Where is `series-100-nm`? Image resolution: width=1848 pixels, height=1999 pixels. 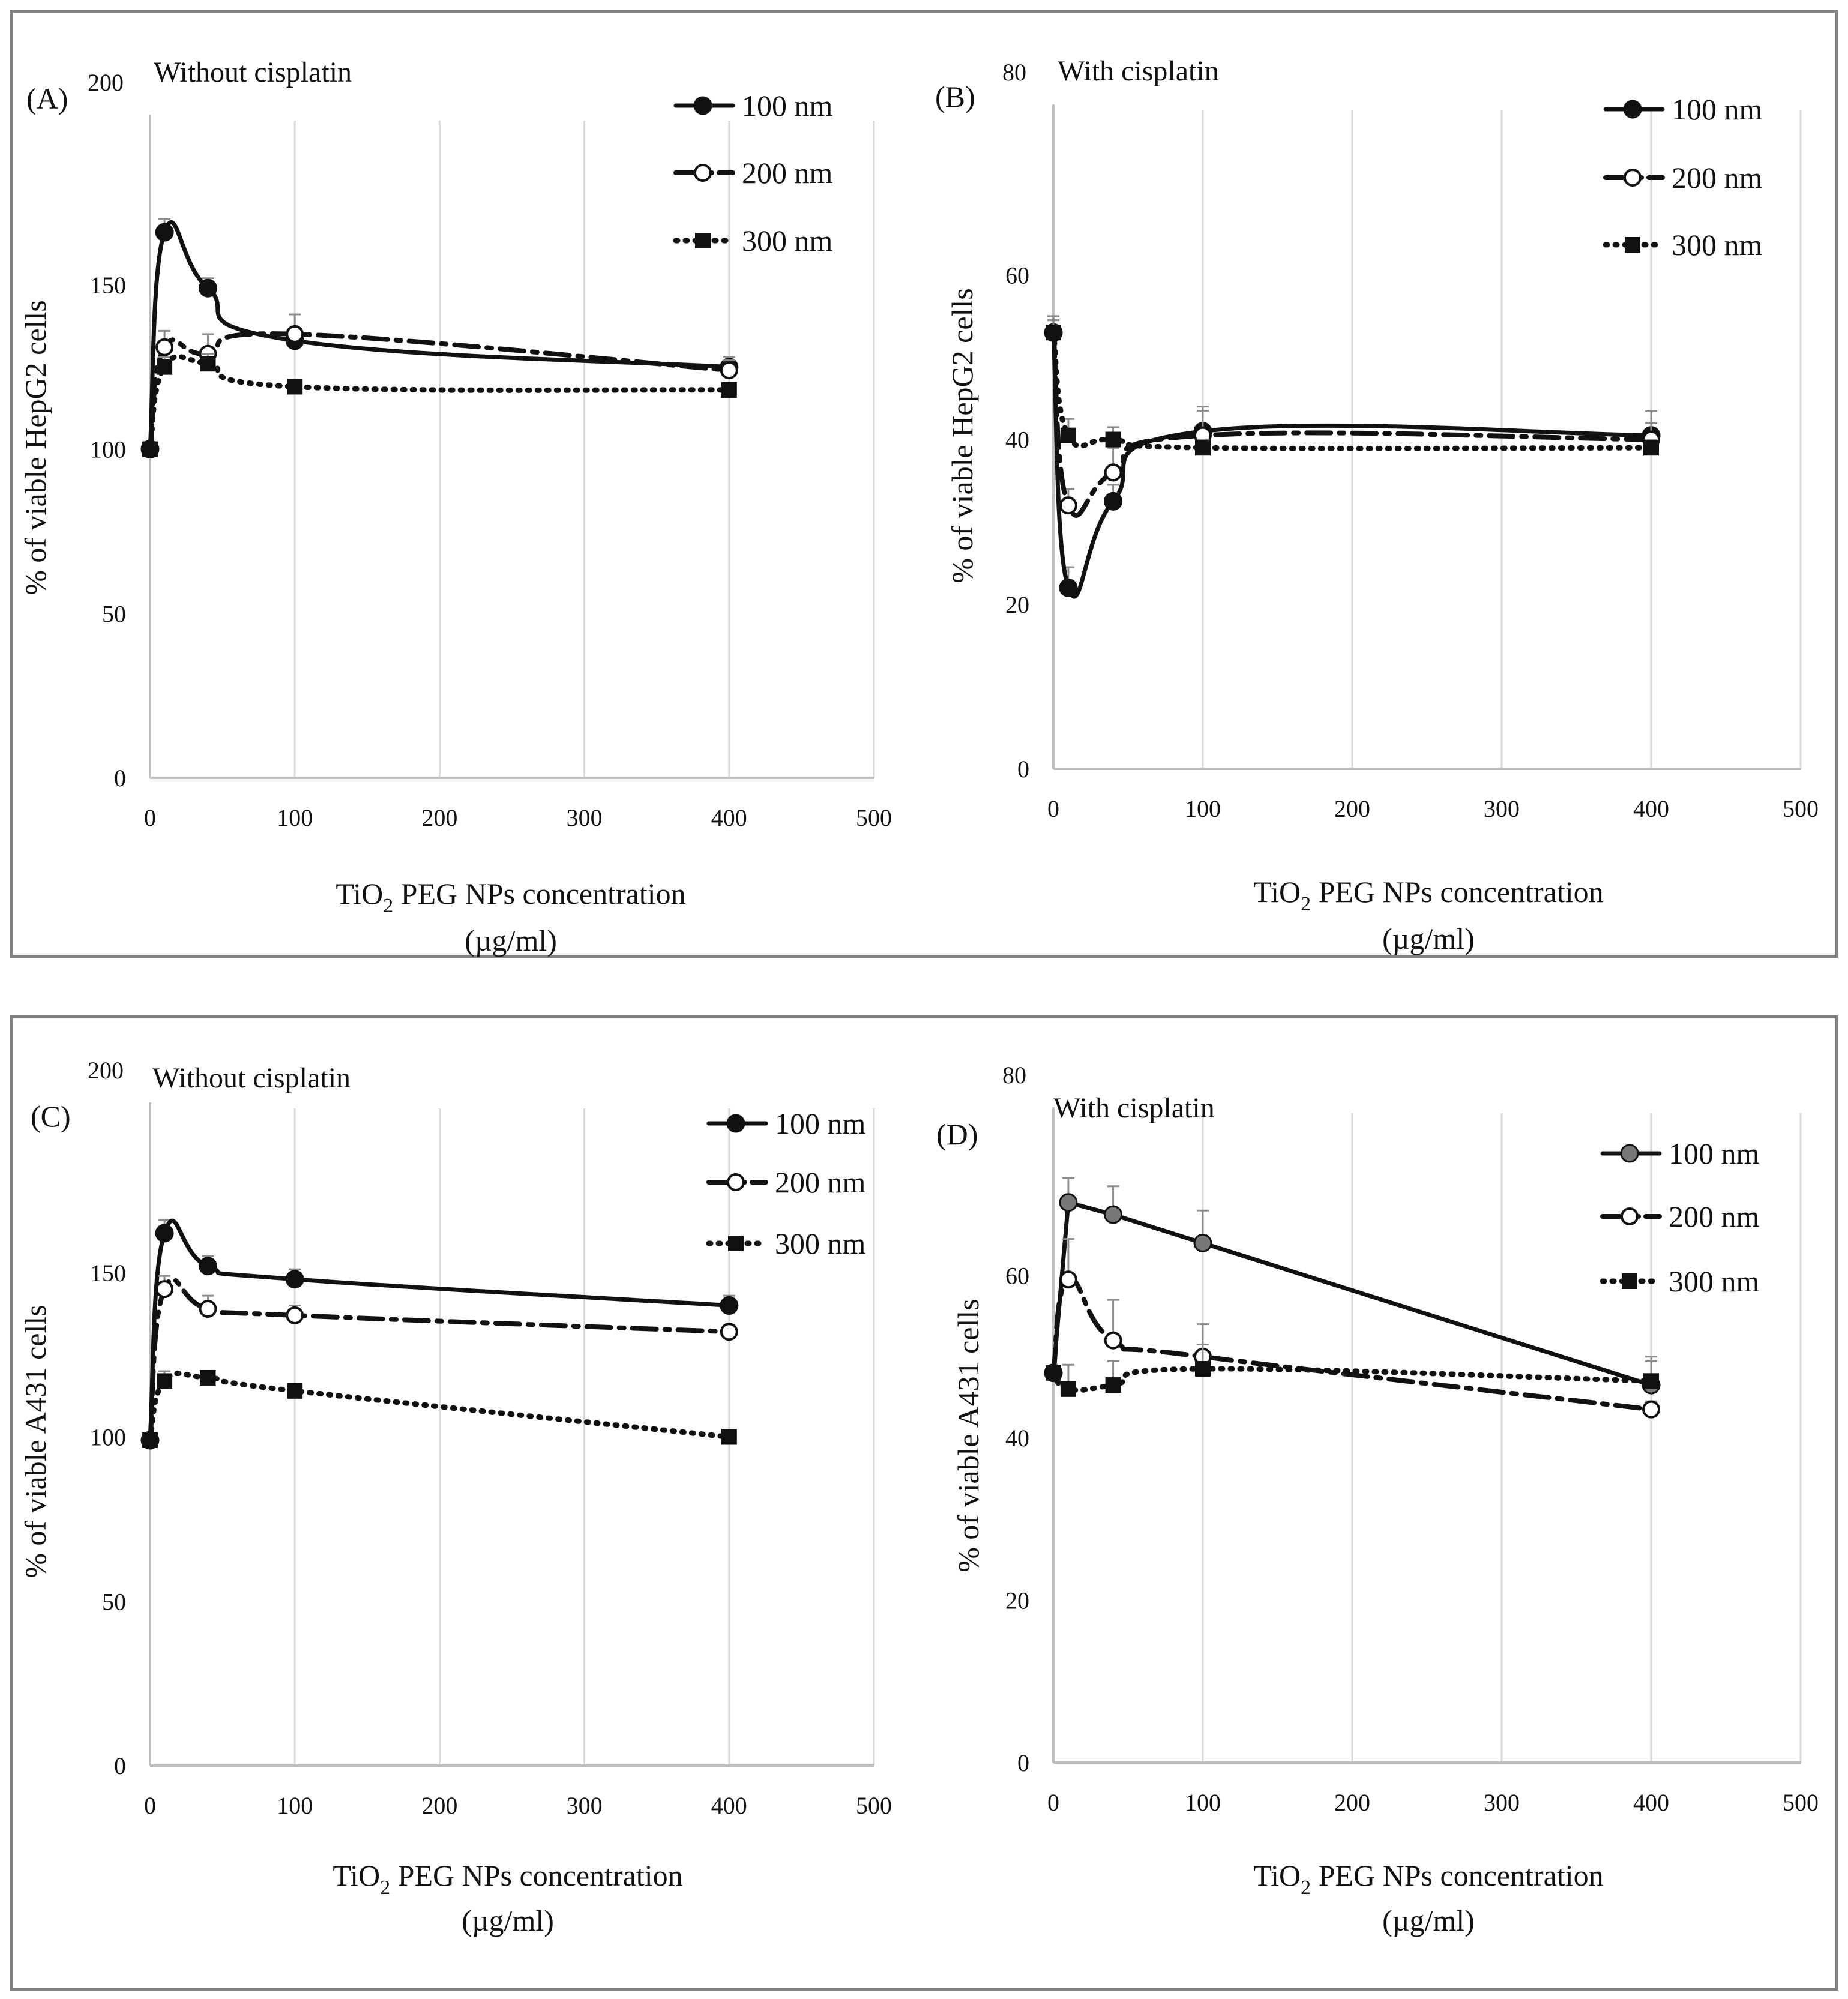
series-100-nm is located at coordinates (439, 338).